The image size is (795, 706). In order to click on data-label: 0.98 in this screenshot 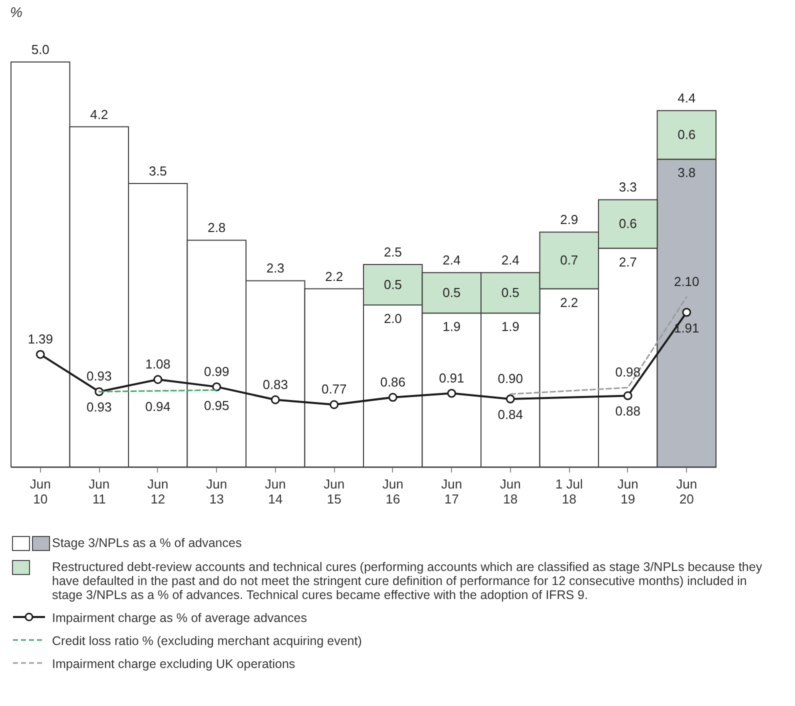, I will do `click(628, 372)`.